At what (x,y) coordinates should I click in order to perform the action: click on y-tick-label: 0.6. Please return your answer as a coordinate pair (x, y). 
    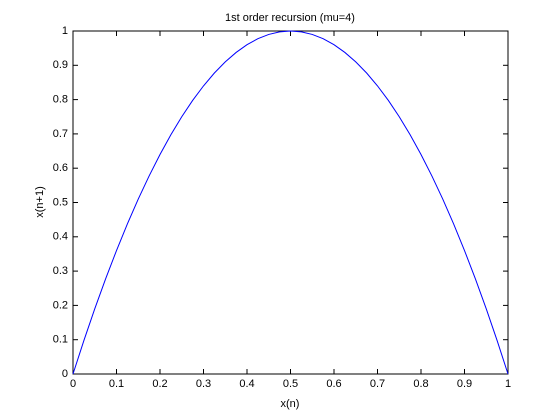
    Looking at the image, I should click on (60, 168).